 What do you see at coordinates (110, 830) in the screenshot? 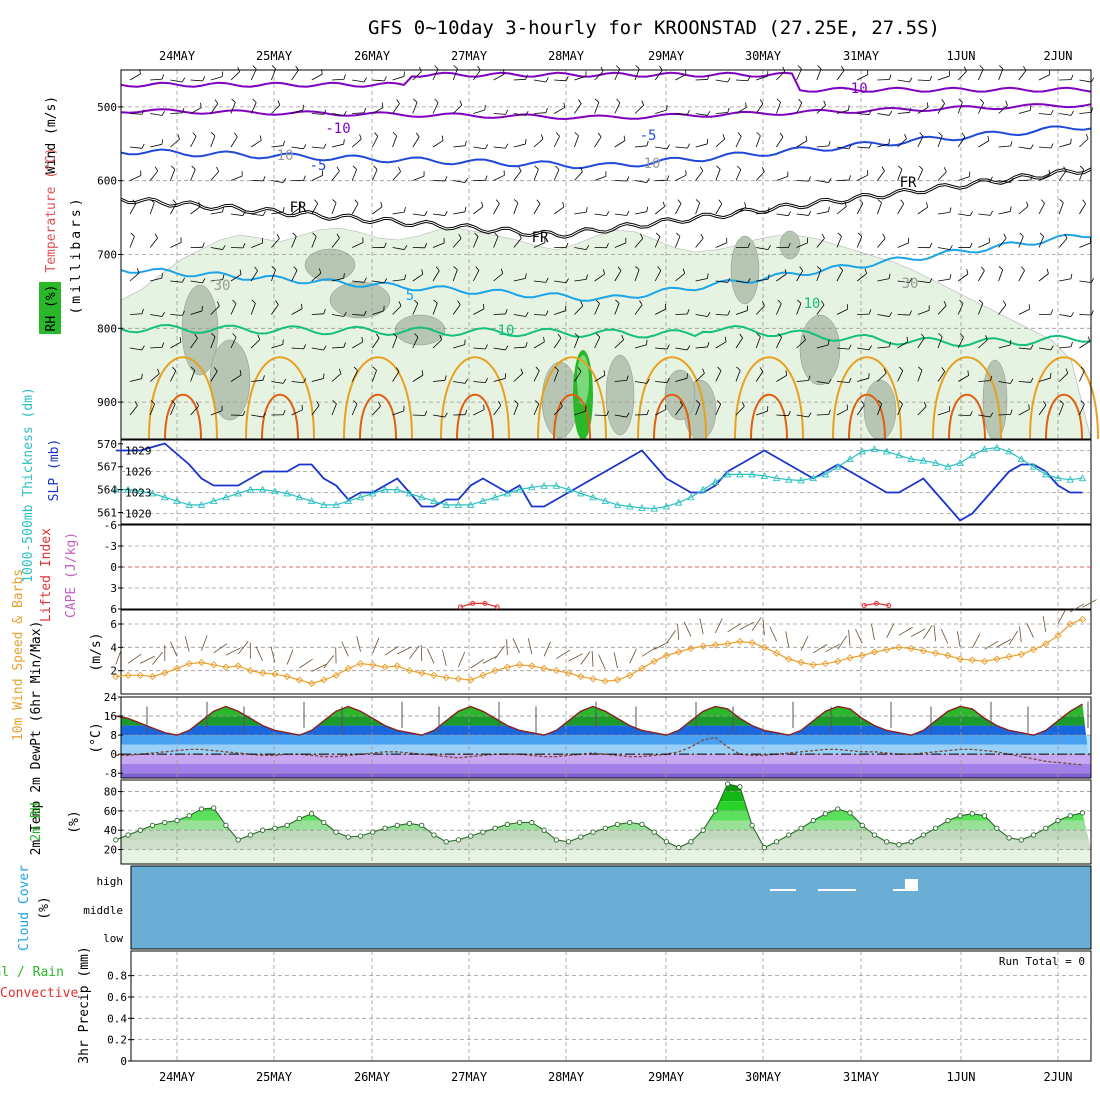
I see `y-tick-label: 40` at bounding box center [110, 830].